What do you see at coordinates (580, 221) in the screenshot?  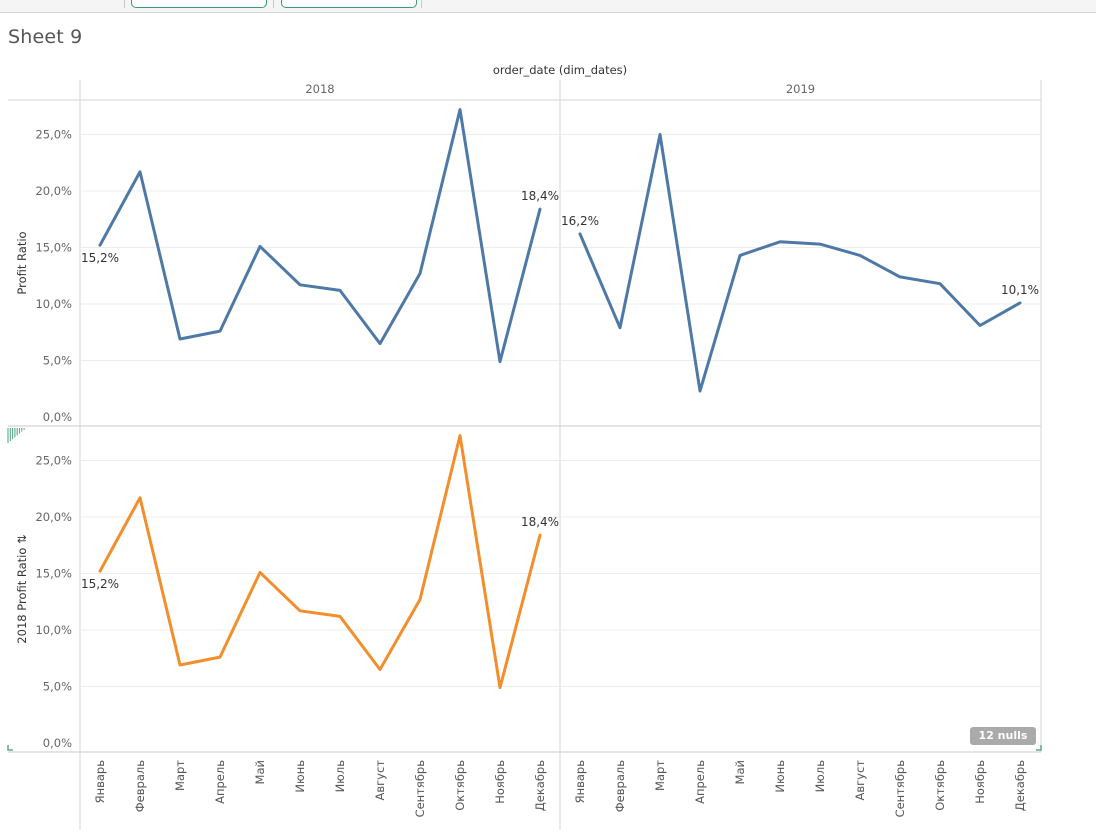 I see `data-label: 16,2%` at bounding box center [580, 221].